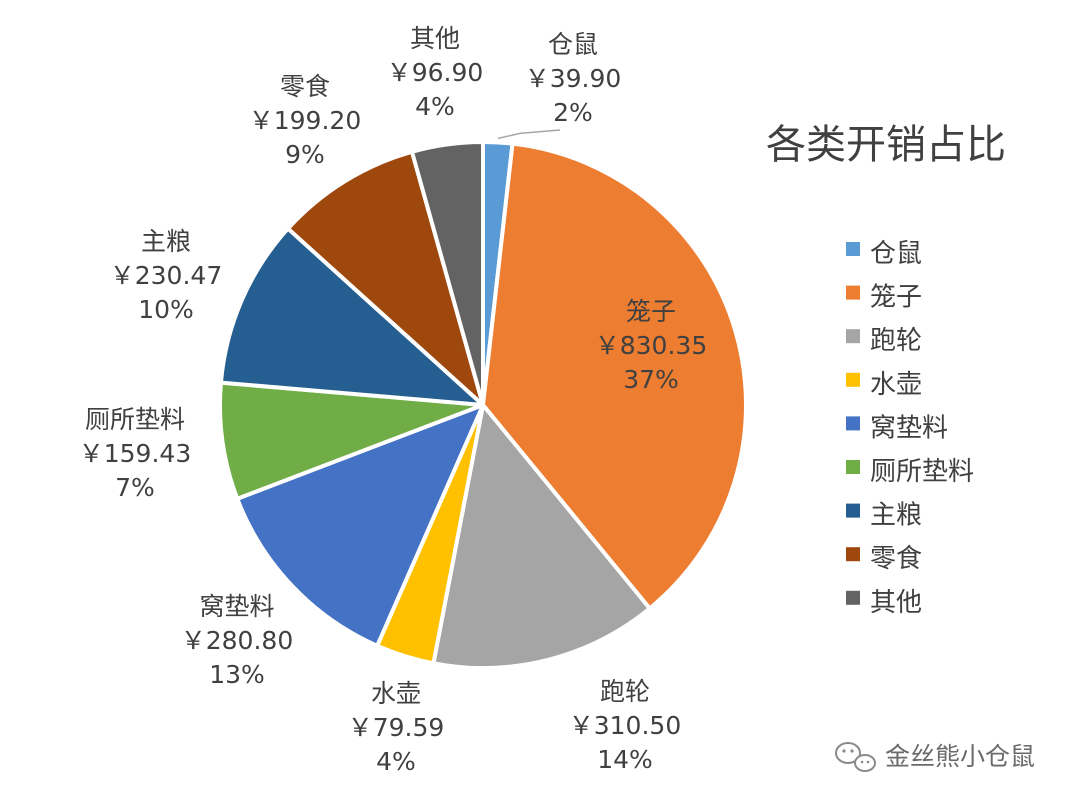 The width and height of the screenshot is (1080, 803). Describe the element at coordinates (896, 603) in the screenshot. I see `legend-label-8: 其他` at that location.